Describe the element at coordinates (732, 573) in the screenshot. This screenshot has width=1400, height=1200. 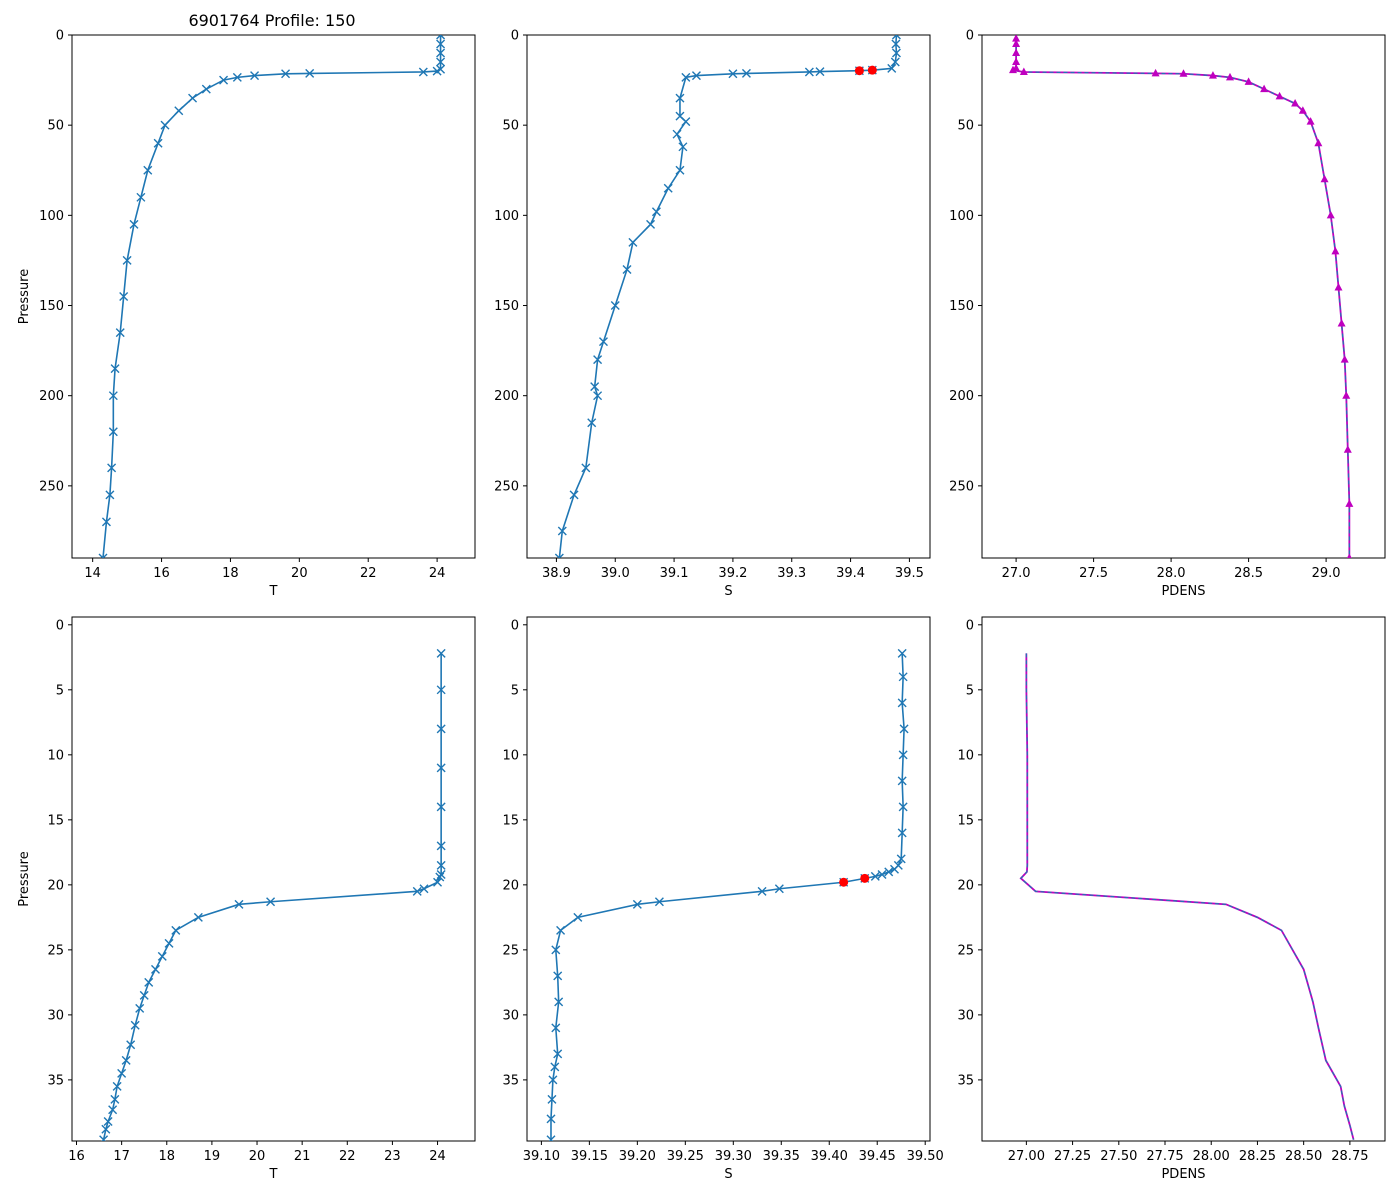
I see `x-tick-label: 39.2` at that location.